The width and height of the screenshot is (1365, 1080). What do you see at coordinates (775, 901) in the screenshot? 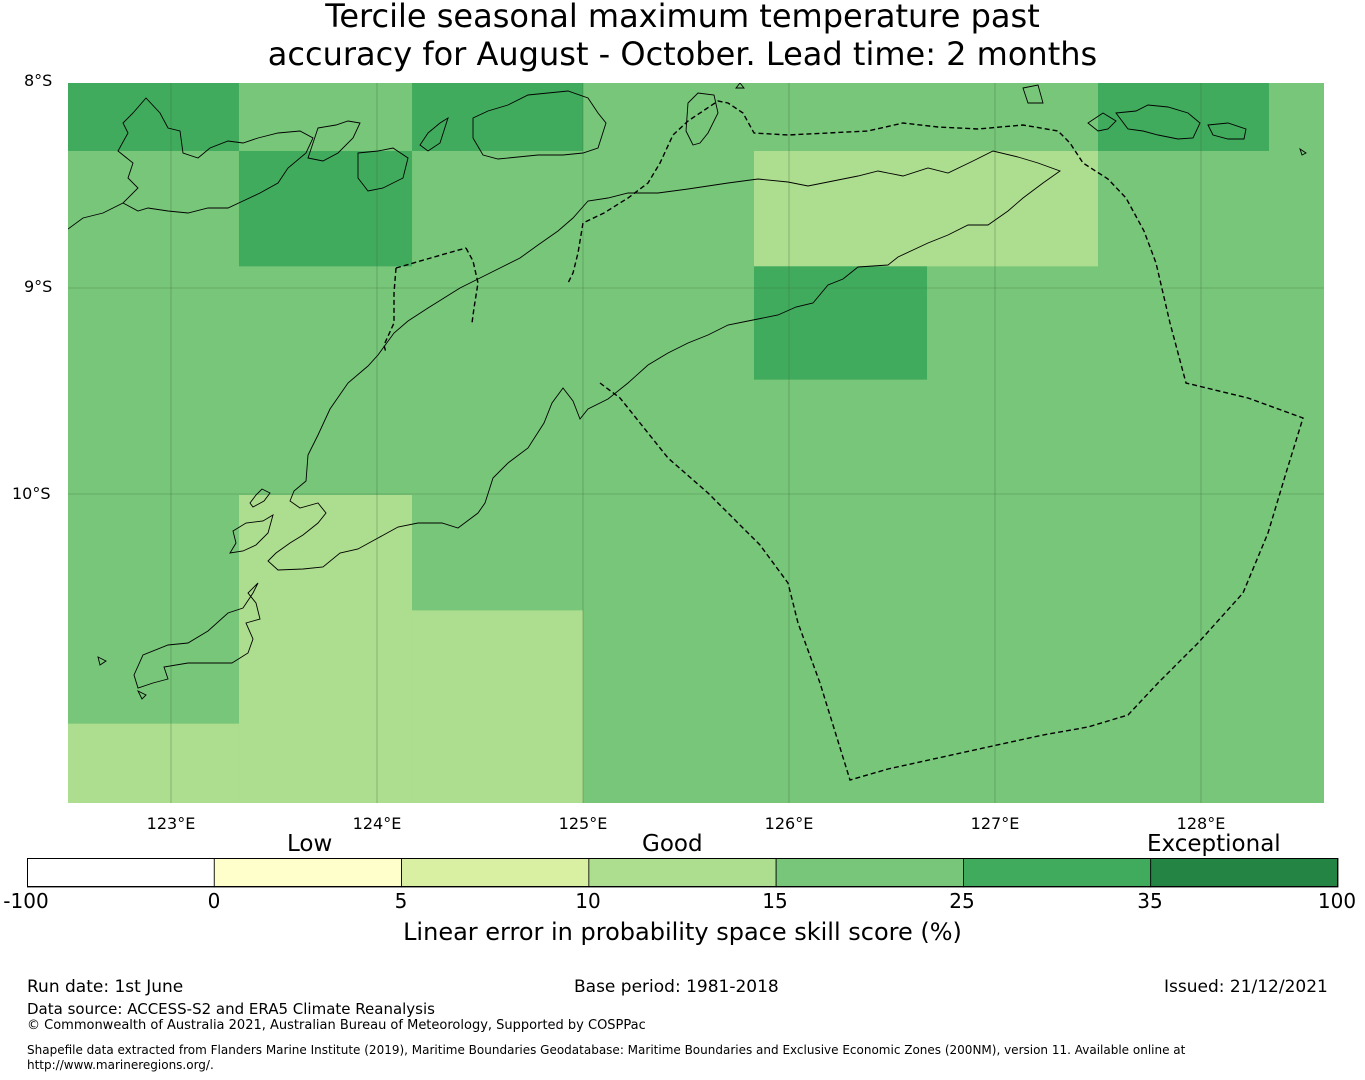
I see `tick-label: 15` at bounding box center [775, 901].